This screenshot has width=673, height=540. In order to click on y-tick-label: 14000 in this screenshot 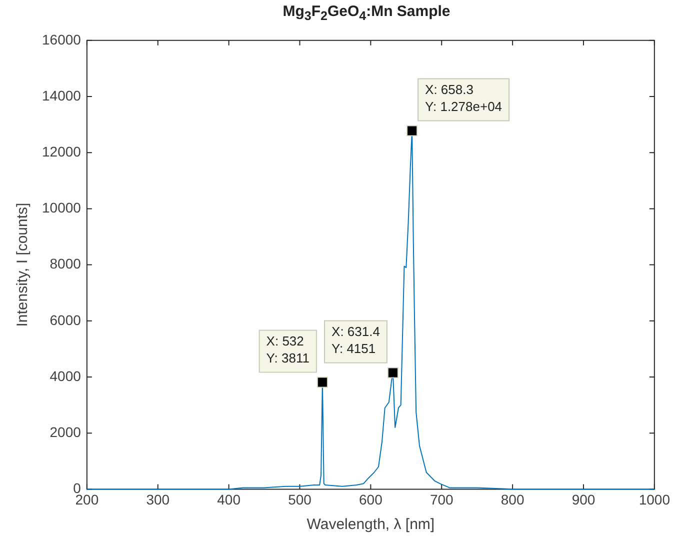, I will do `click(62, 95)`.